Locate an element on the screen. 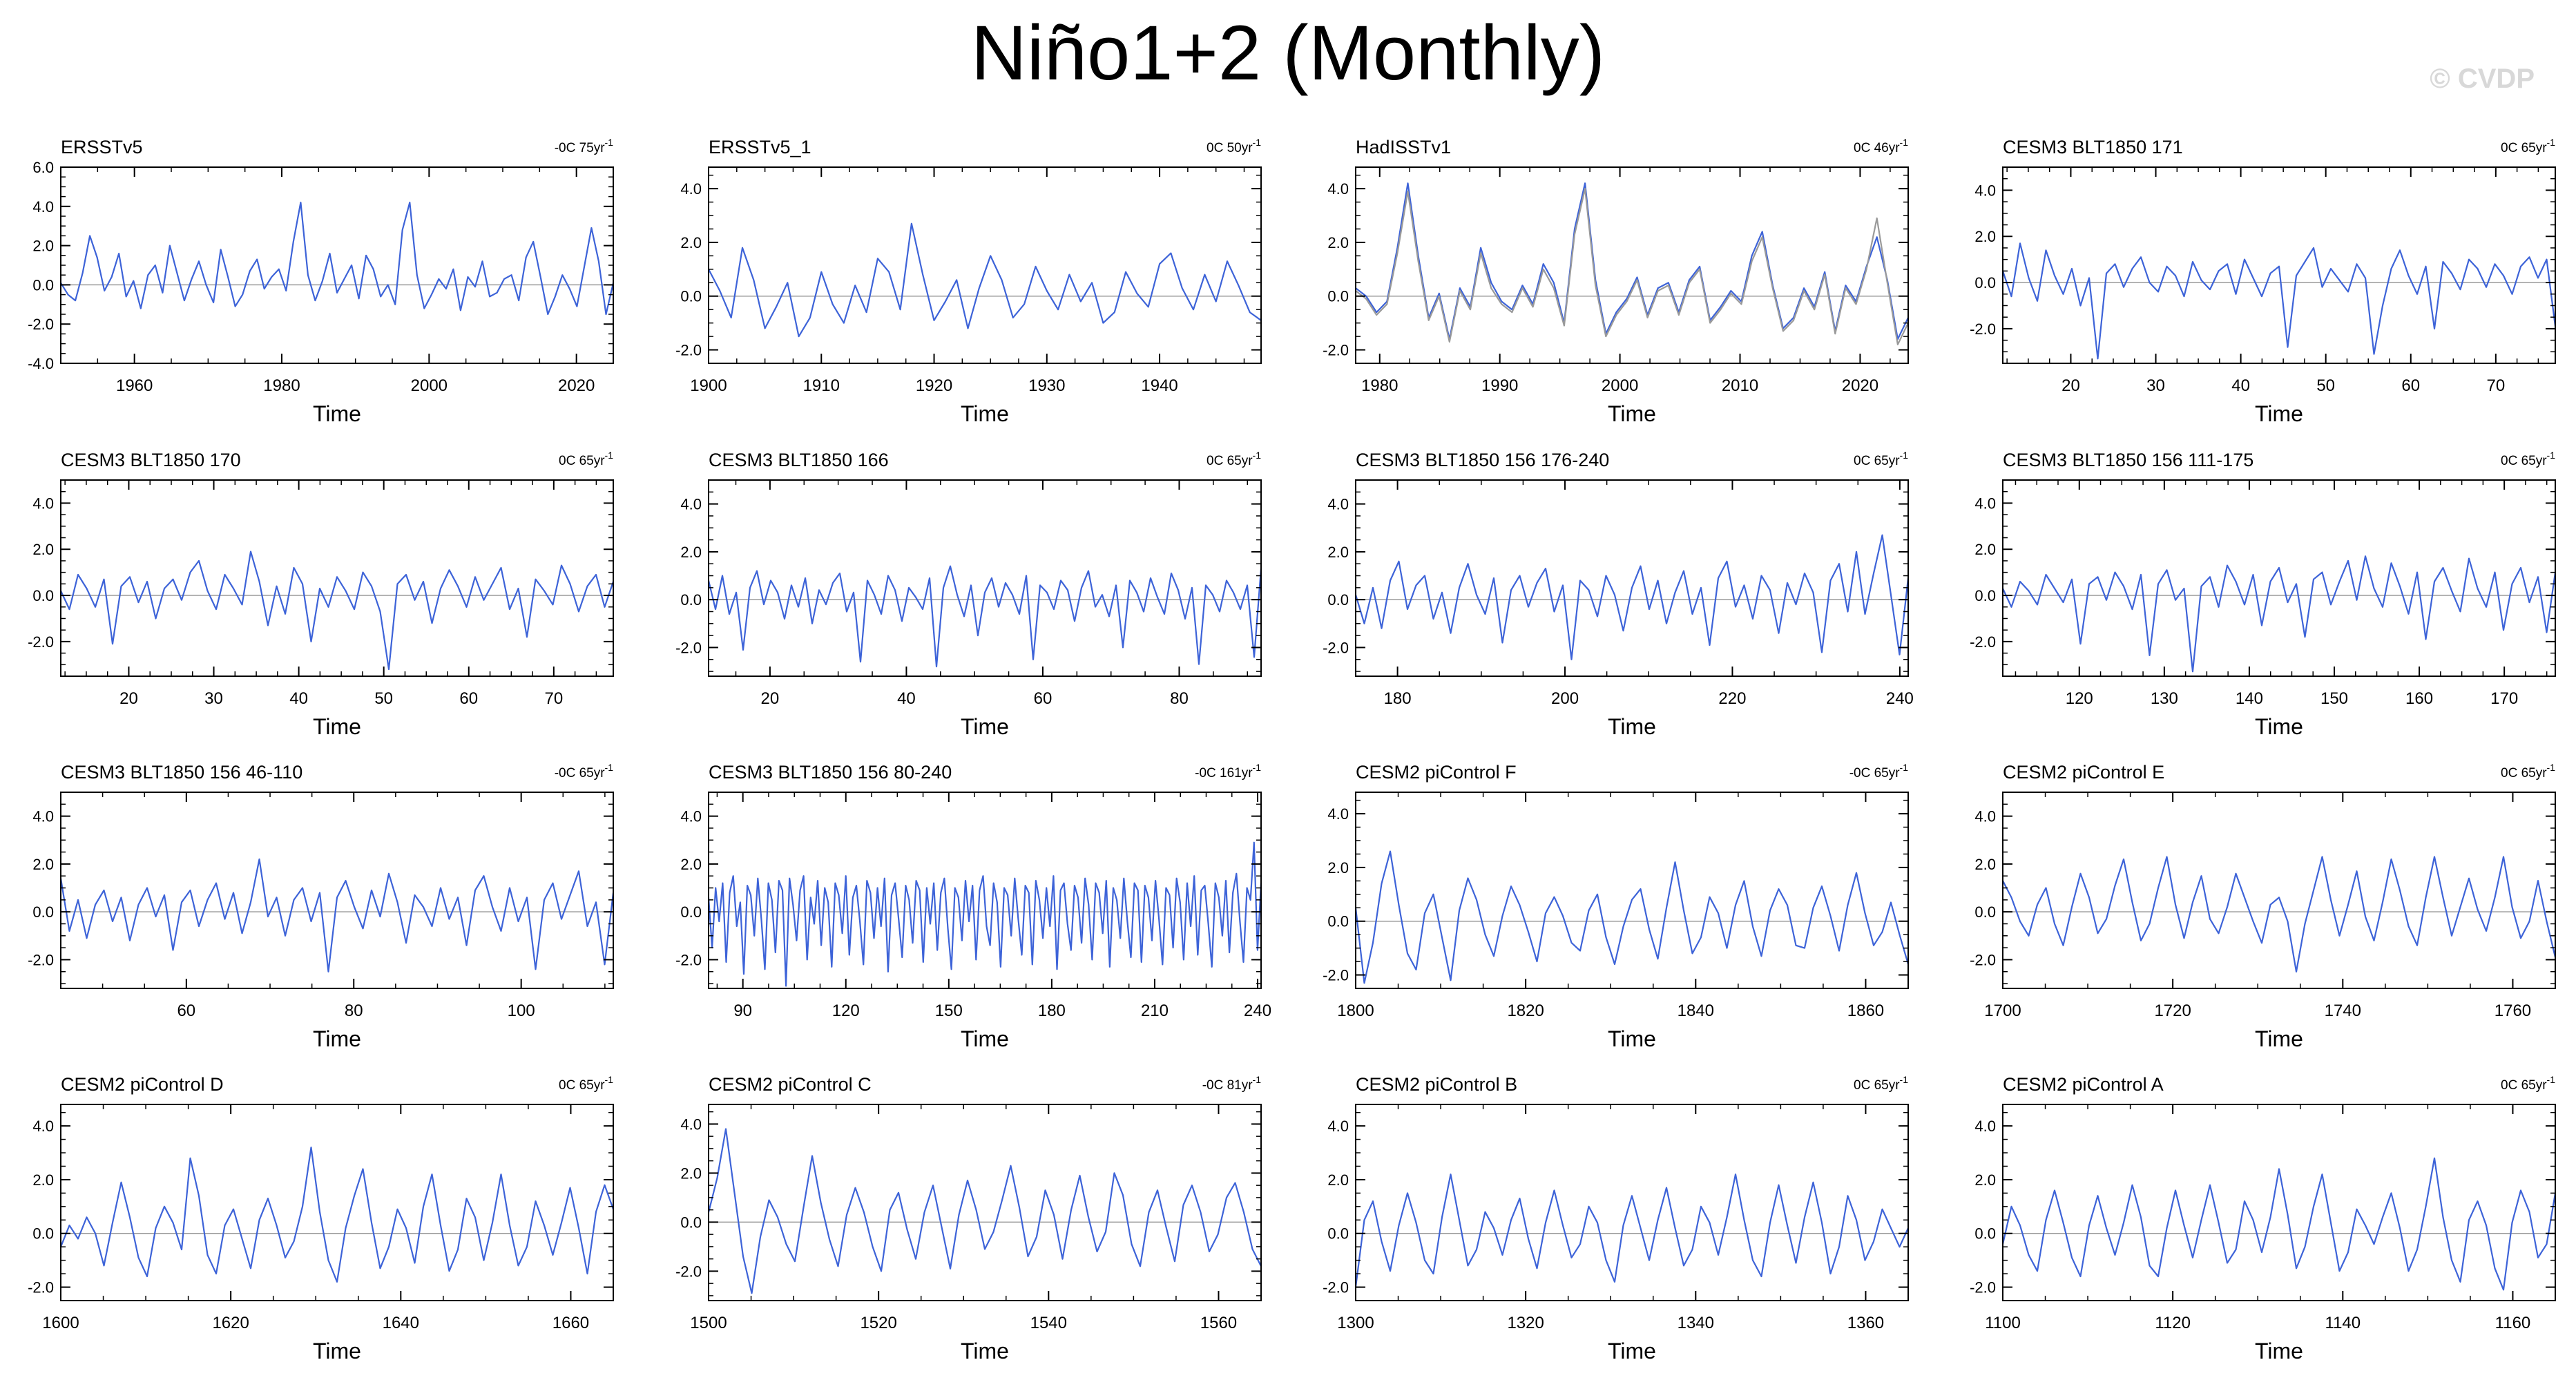 Image resolution: width=2576 pixels, height=1389 pixels. x-tick-label: 120 is located at coordinates (846, 1011).